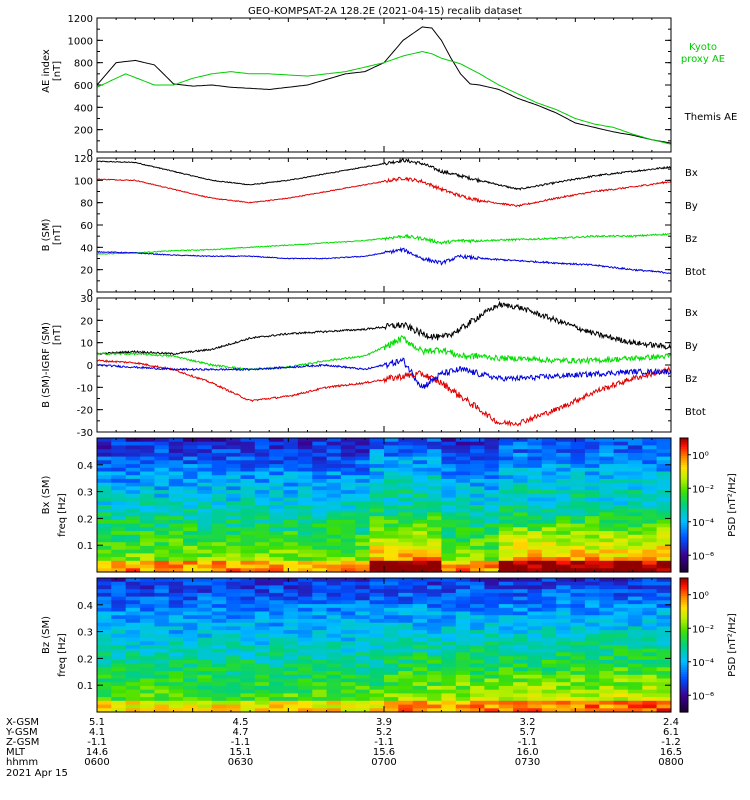 The image size is (750, 800). What do you see at coordinates (384, 645) in the screenshot?
I see `heatmap-cells` at bounding box center [384, 645].